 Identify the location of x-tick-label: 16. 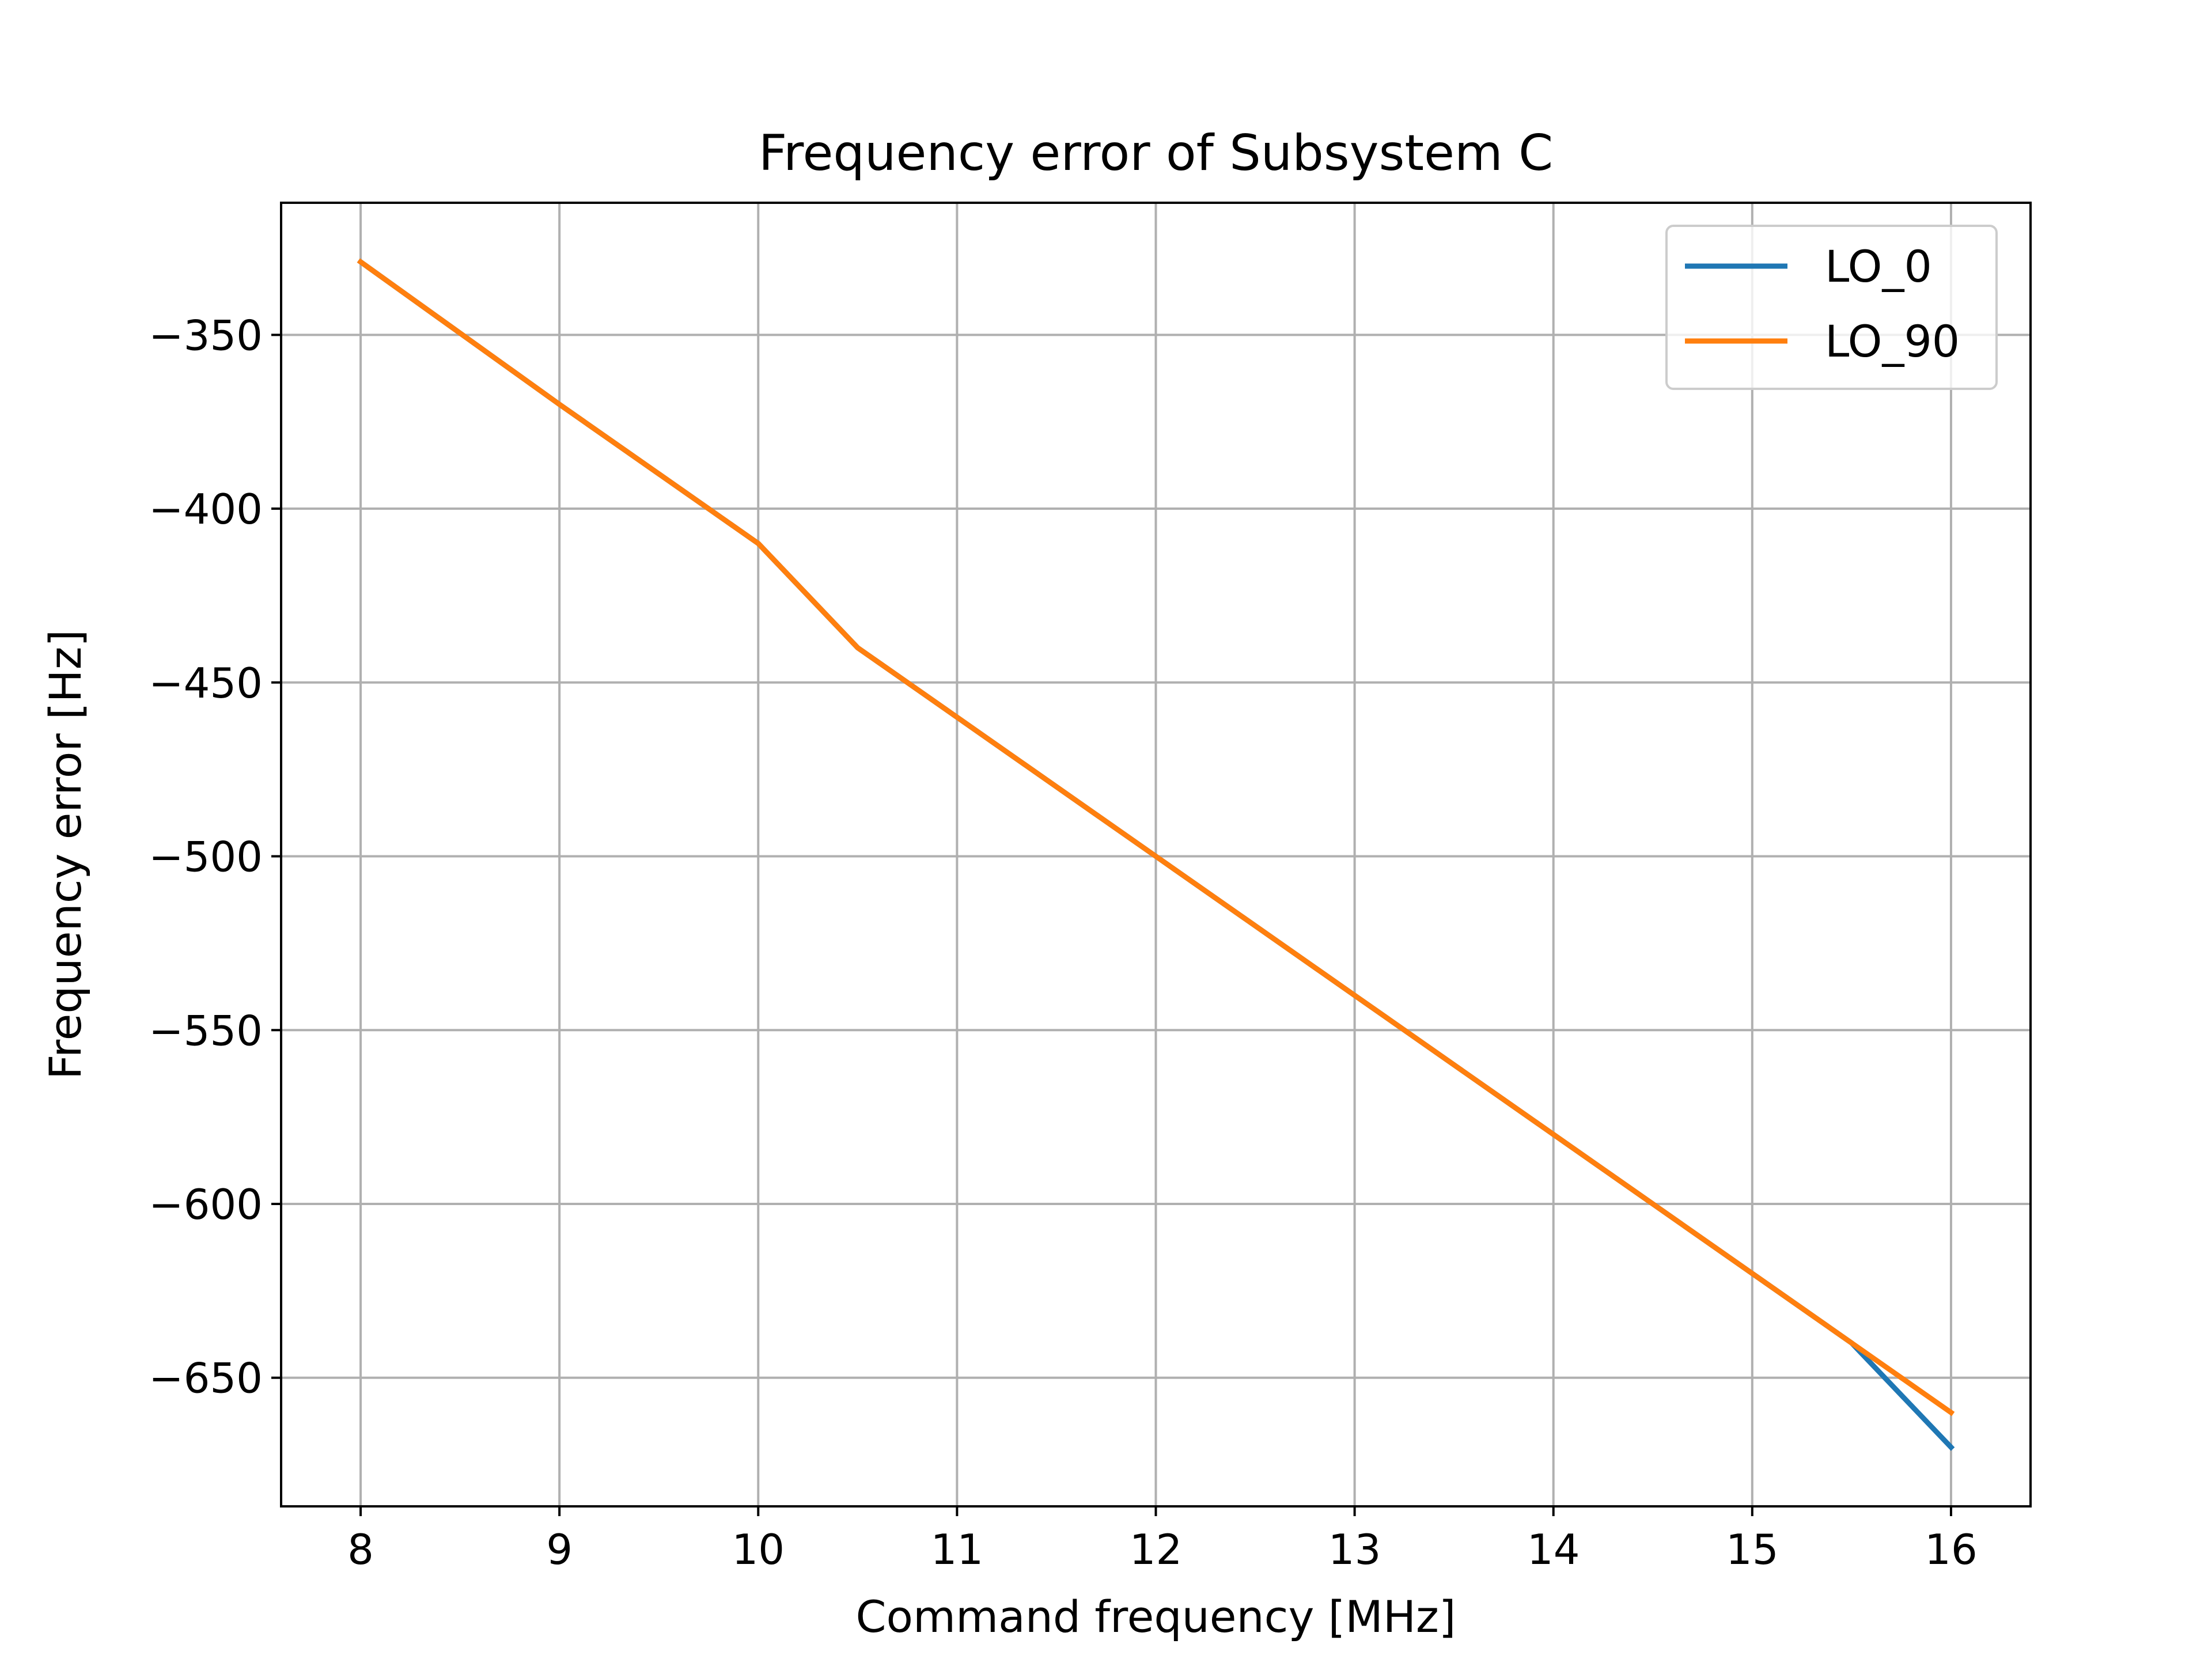
(1951, 1549).